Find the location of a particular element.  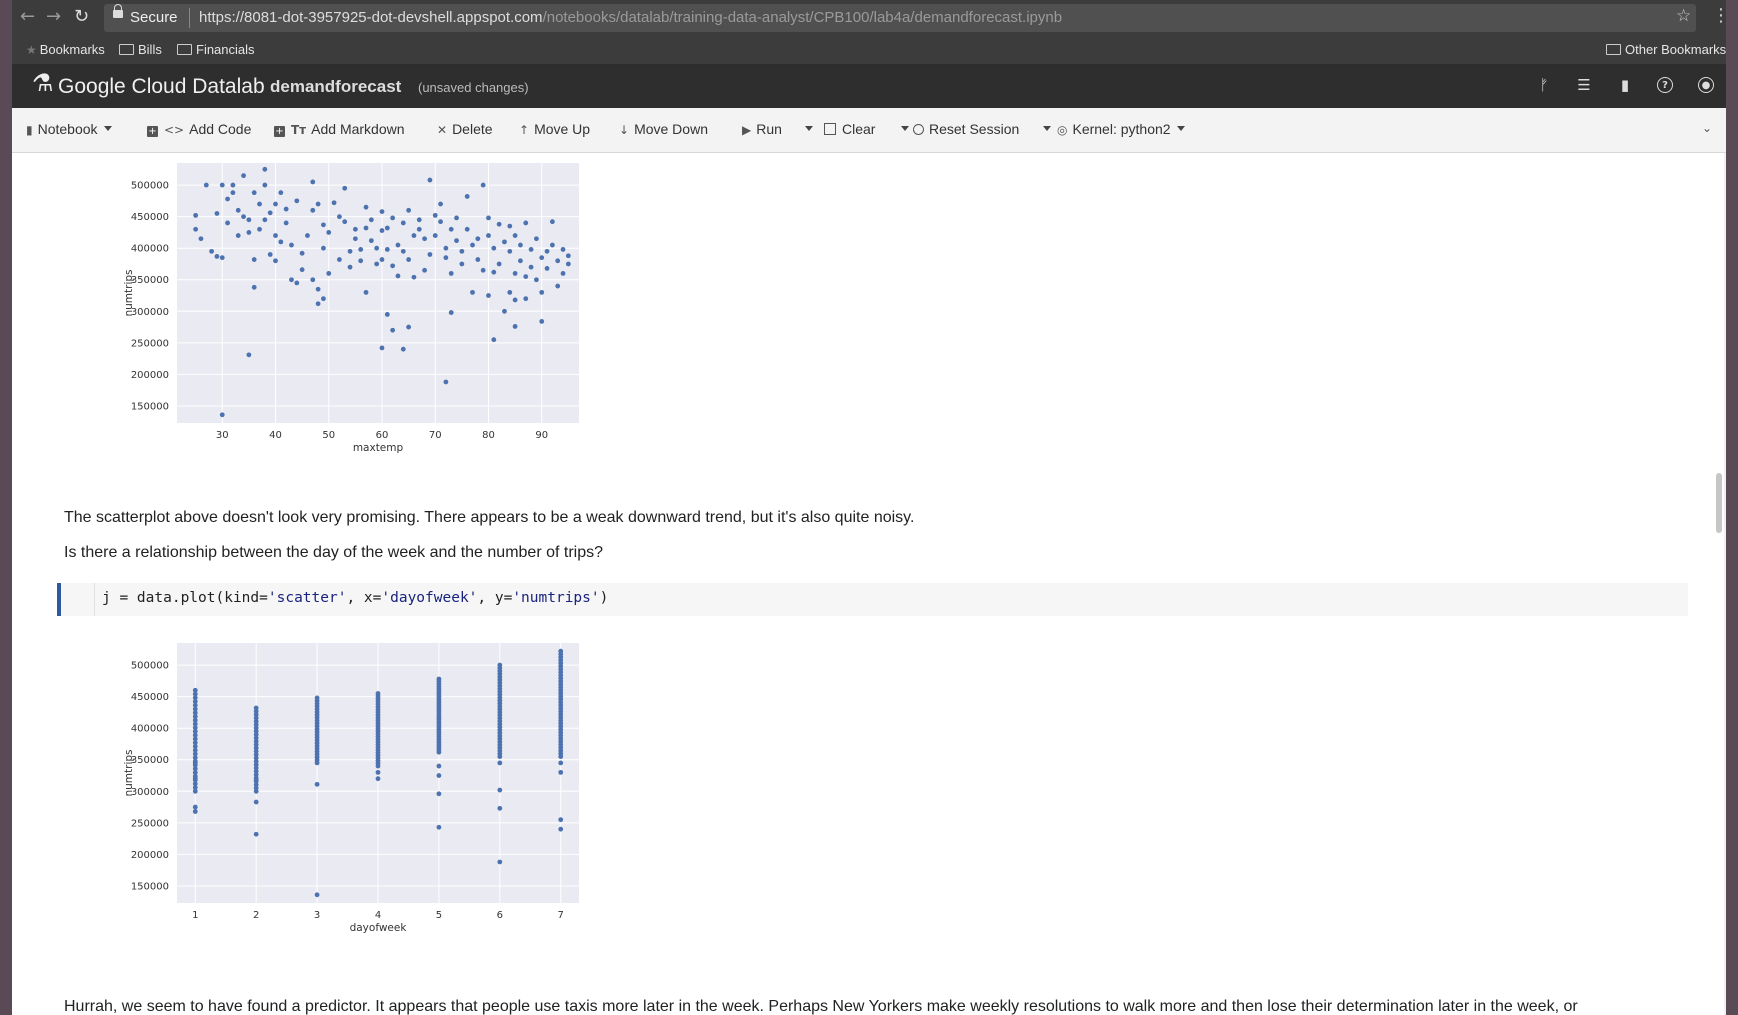

code-token: ) is located at coordinates (604, 598).